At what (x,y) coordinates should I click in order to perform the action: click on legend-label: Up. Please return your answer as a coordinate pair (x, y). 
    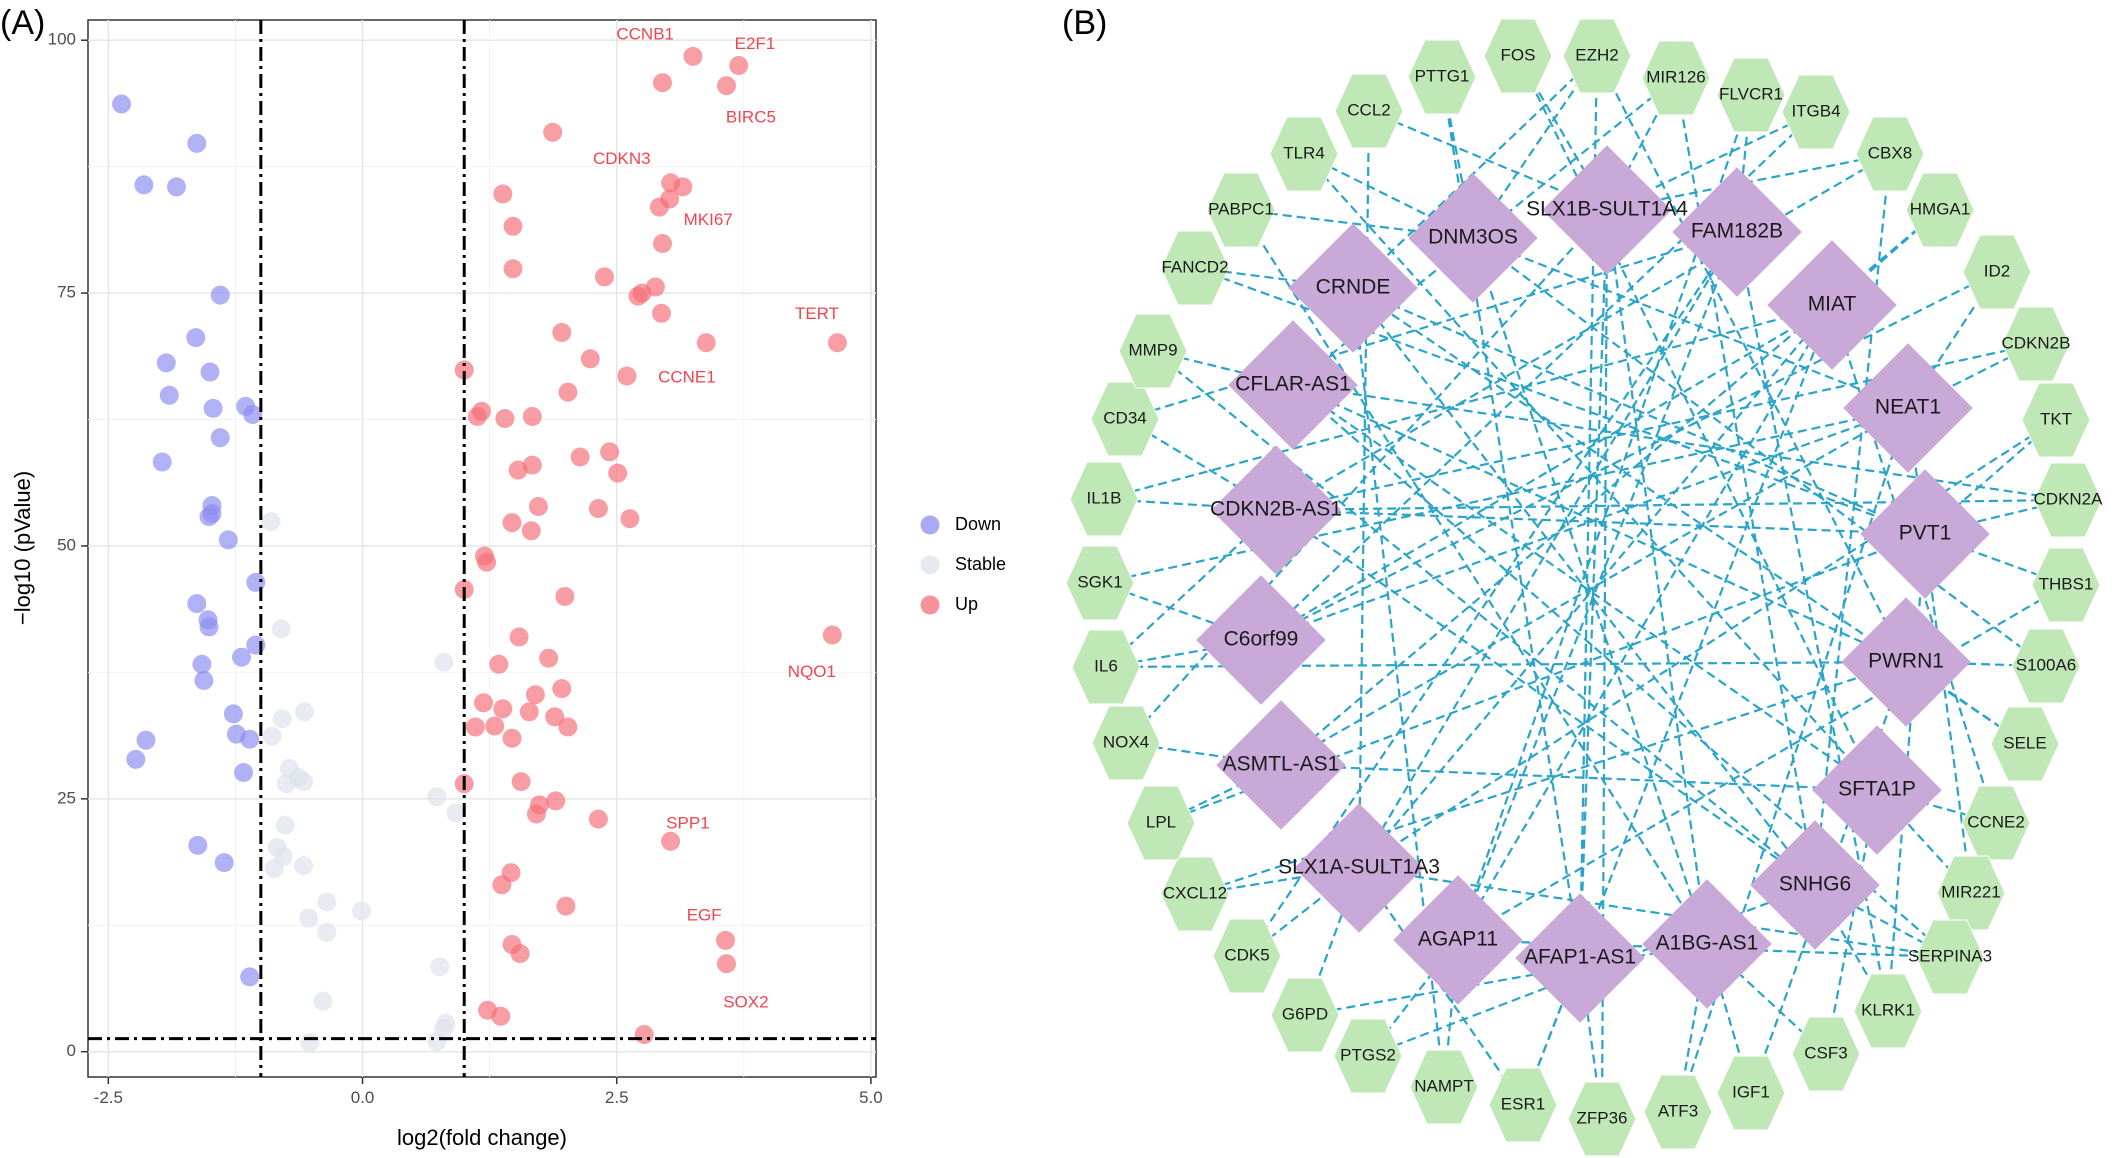
    Looking at the image, I should click on (966, 604).